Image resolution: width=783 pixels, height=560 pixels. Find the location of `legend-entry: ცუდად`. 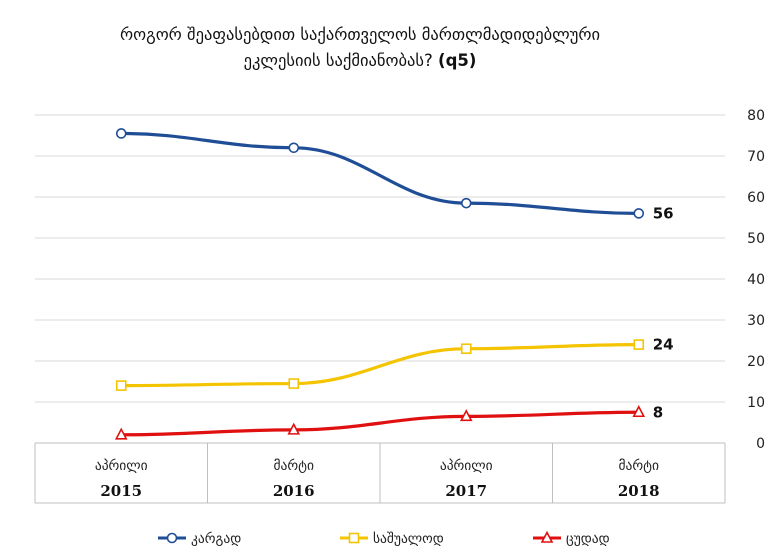

legend-entry: ცუდად is located at coordinates (571, 538).